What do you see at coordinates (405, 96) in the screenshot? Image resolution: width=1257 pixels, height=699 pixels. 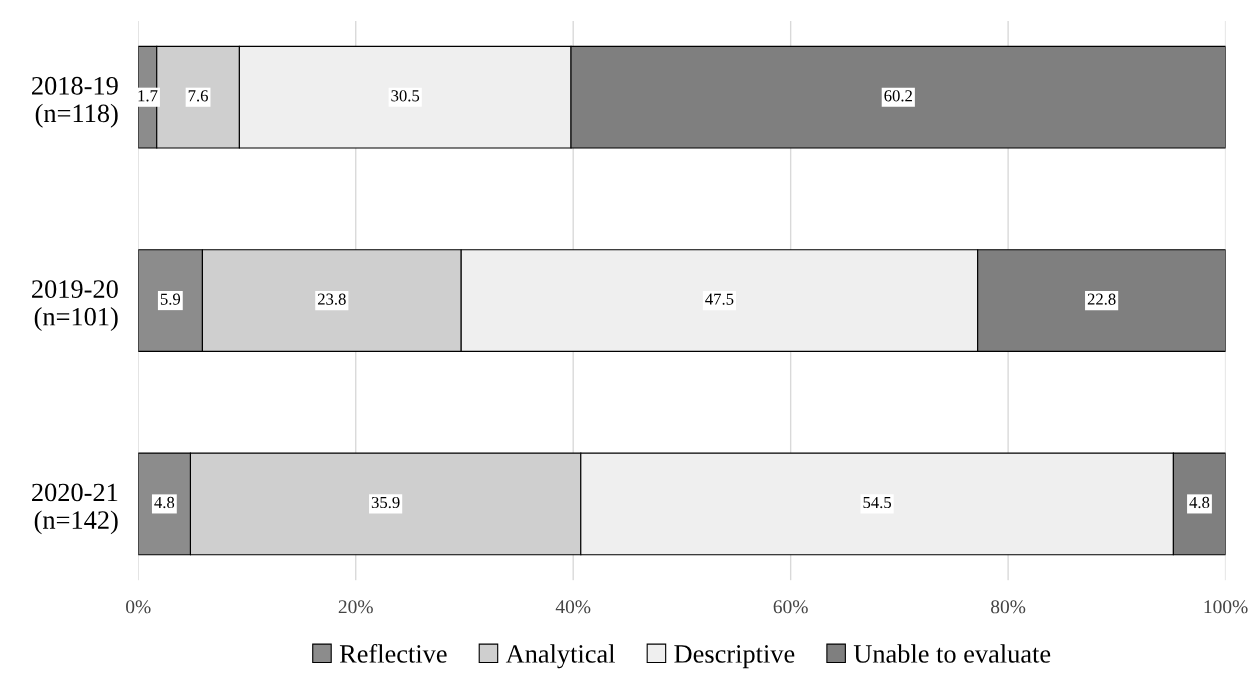 I see `data-label: 30.5` at bounding box center [405, 96].